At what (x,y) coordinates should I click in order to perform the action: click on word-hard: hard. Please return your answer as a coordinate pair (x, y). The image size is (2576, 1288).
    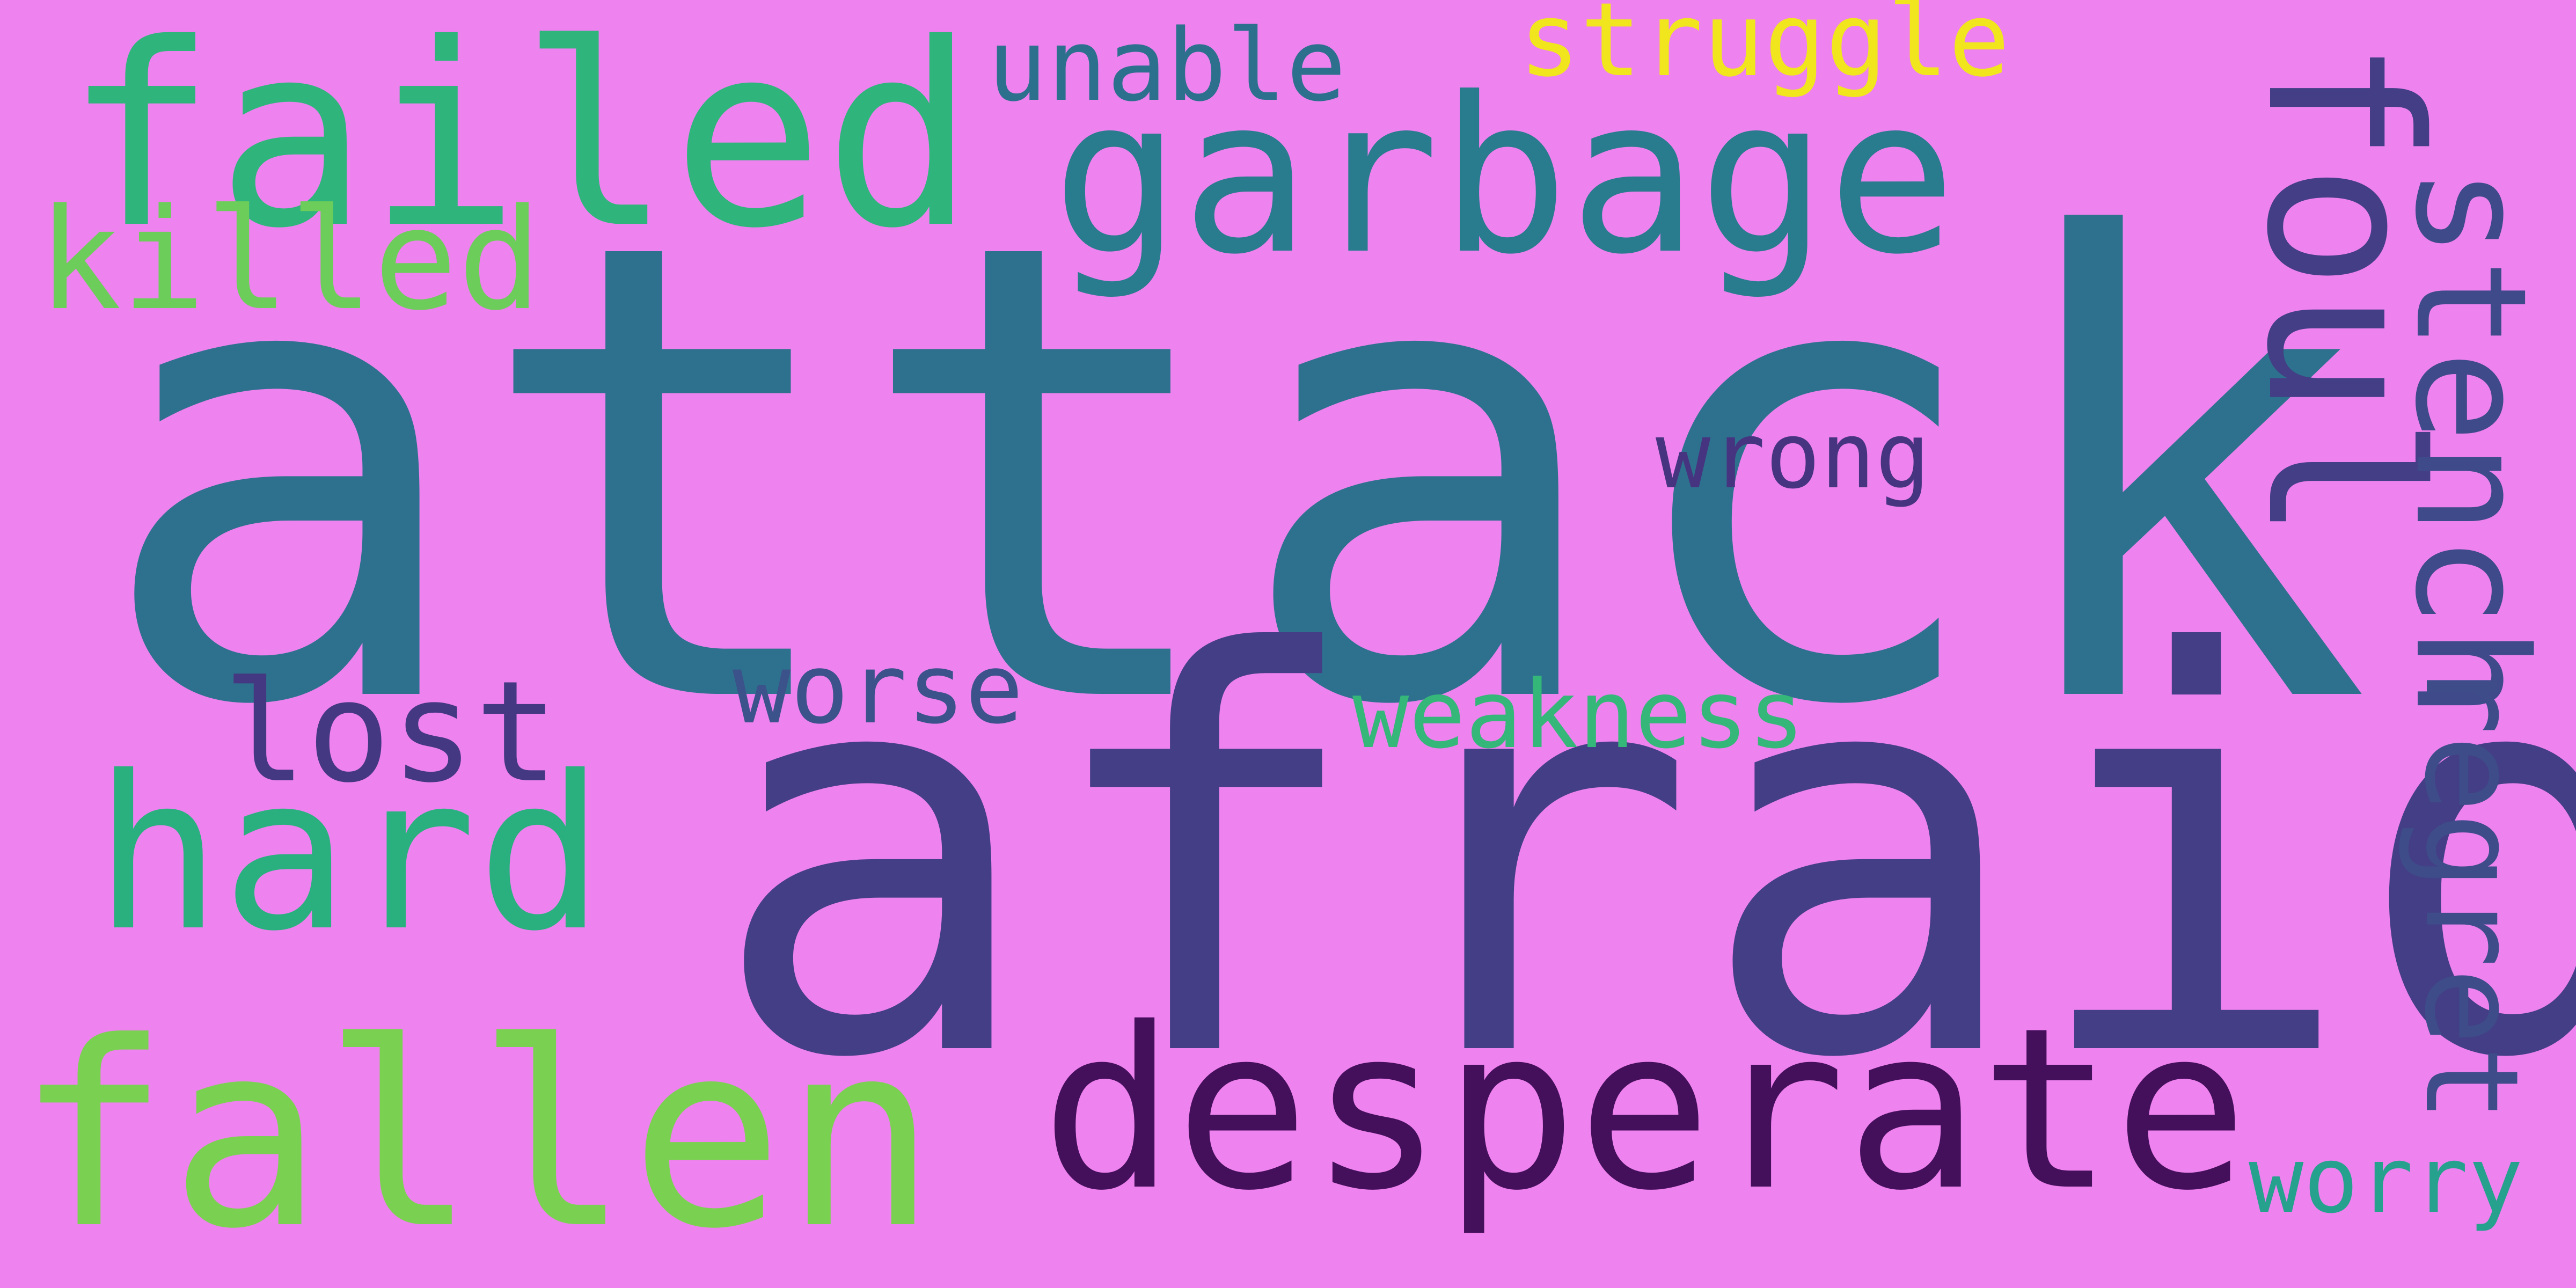
    Looking at the image, I should click on (349, 854).